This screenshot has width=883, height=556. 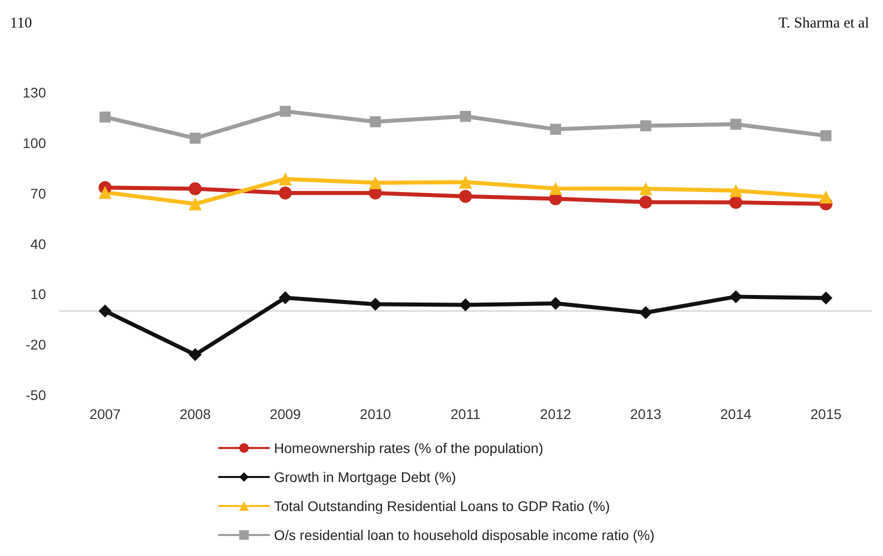 What do you see at coordinates (21, 24) in the screenshot?
I see `text: 110` at bounding box center [21, 24].